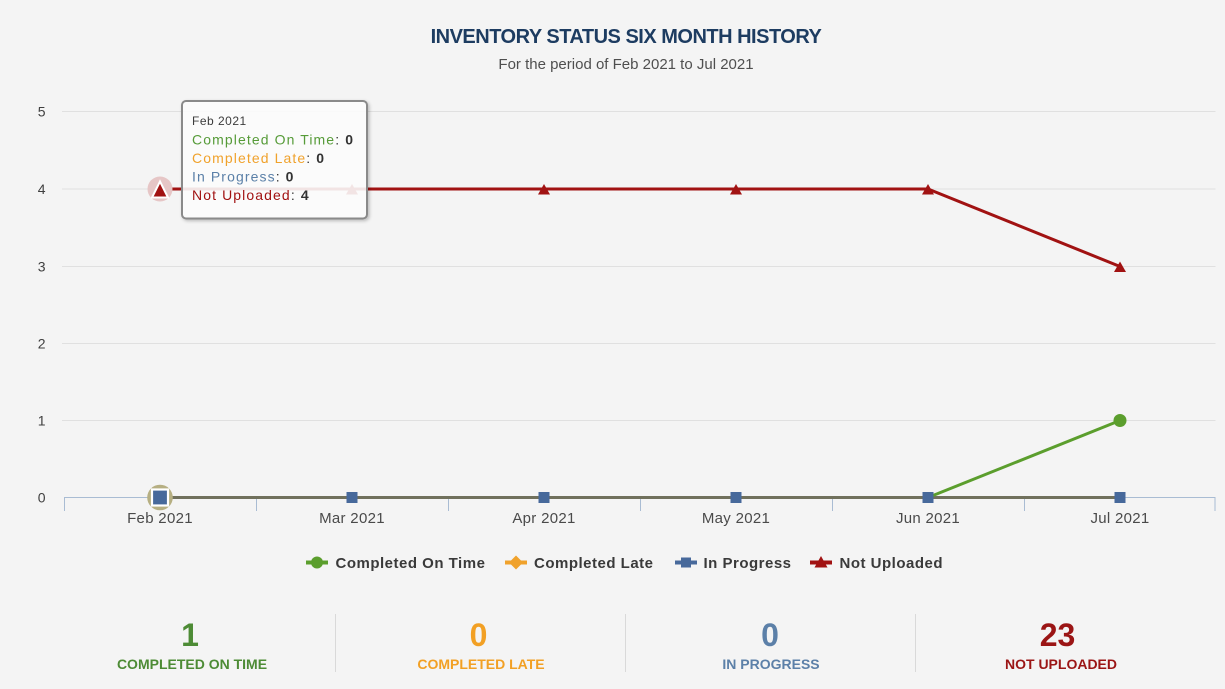 The height and width of the screenshot is (689, 1225). Describe the element at coordinates (625, 64) in the screenshot. I see `svg-text:For the period of Feb 2021 to: For the period of Feb 2021 to Jul 2021` at that location.